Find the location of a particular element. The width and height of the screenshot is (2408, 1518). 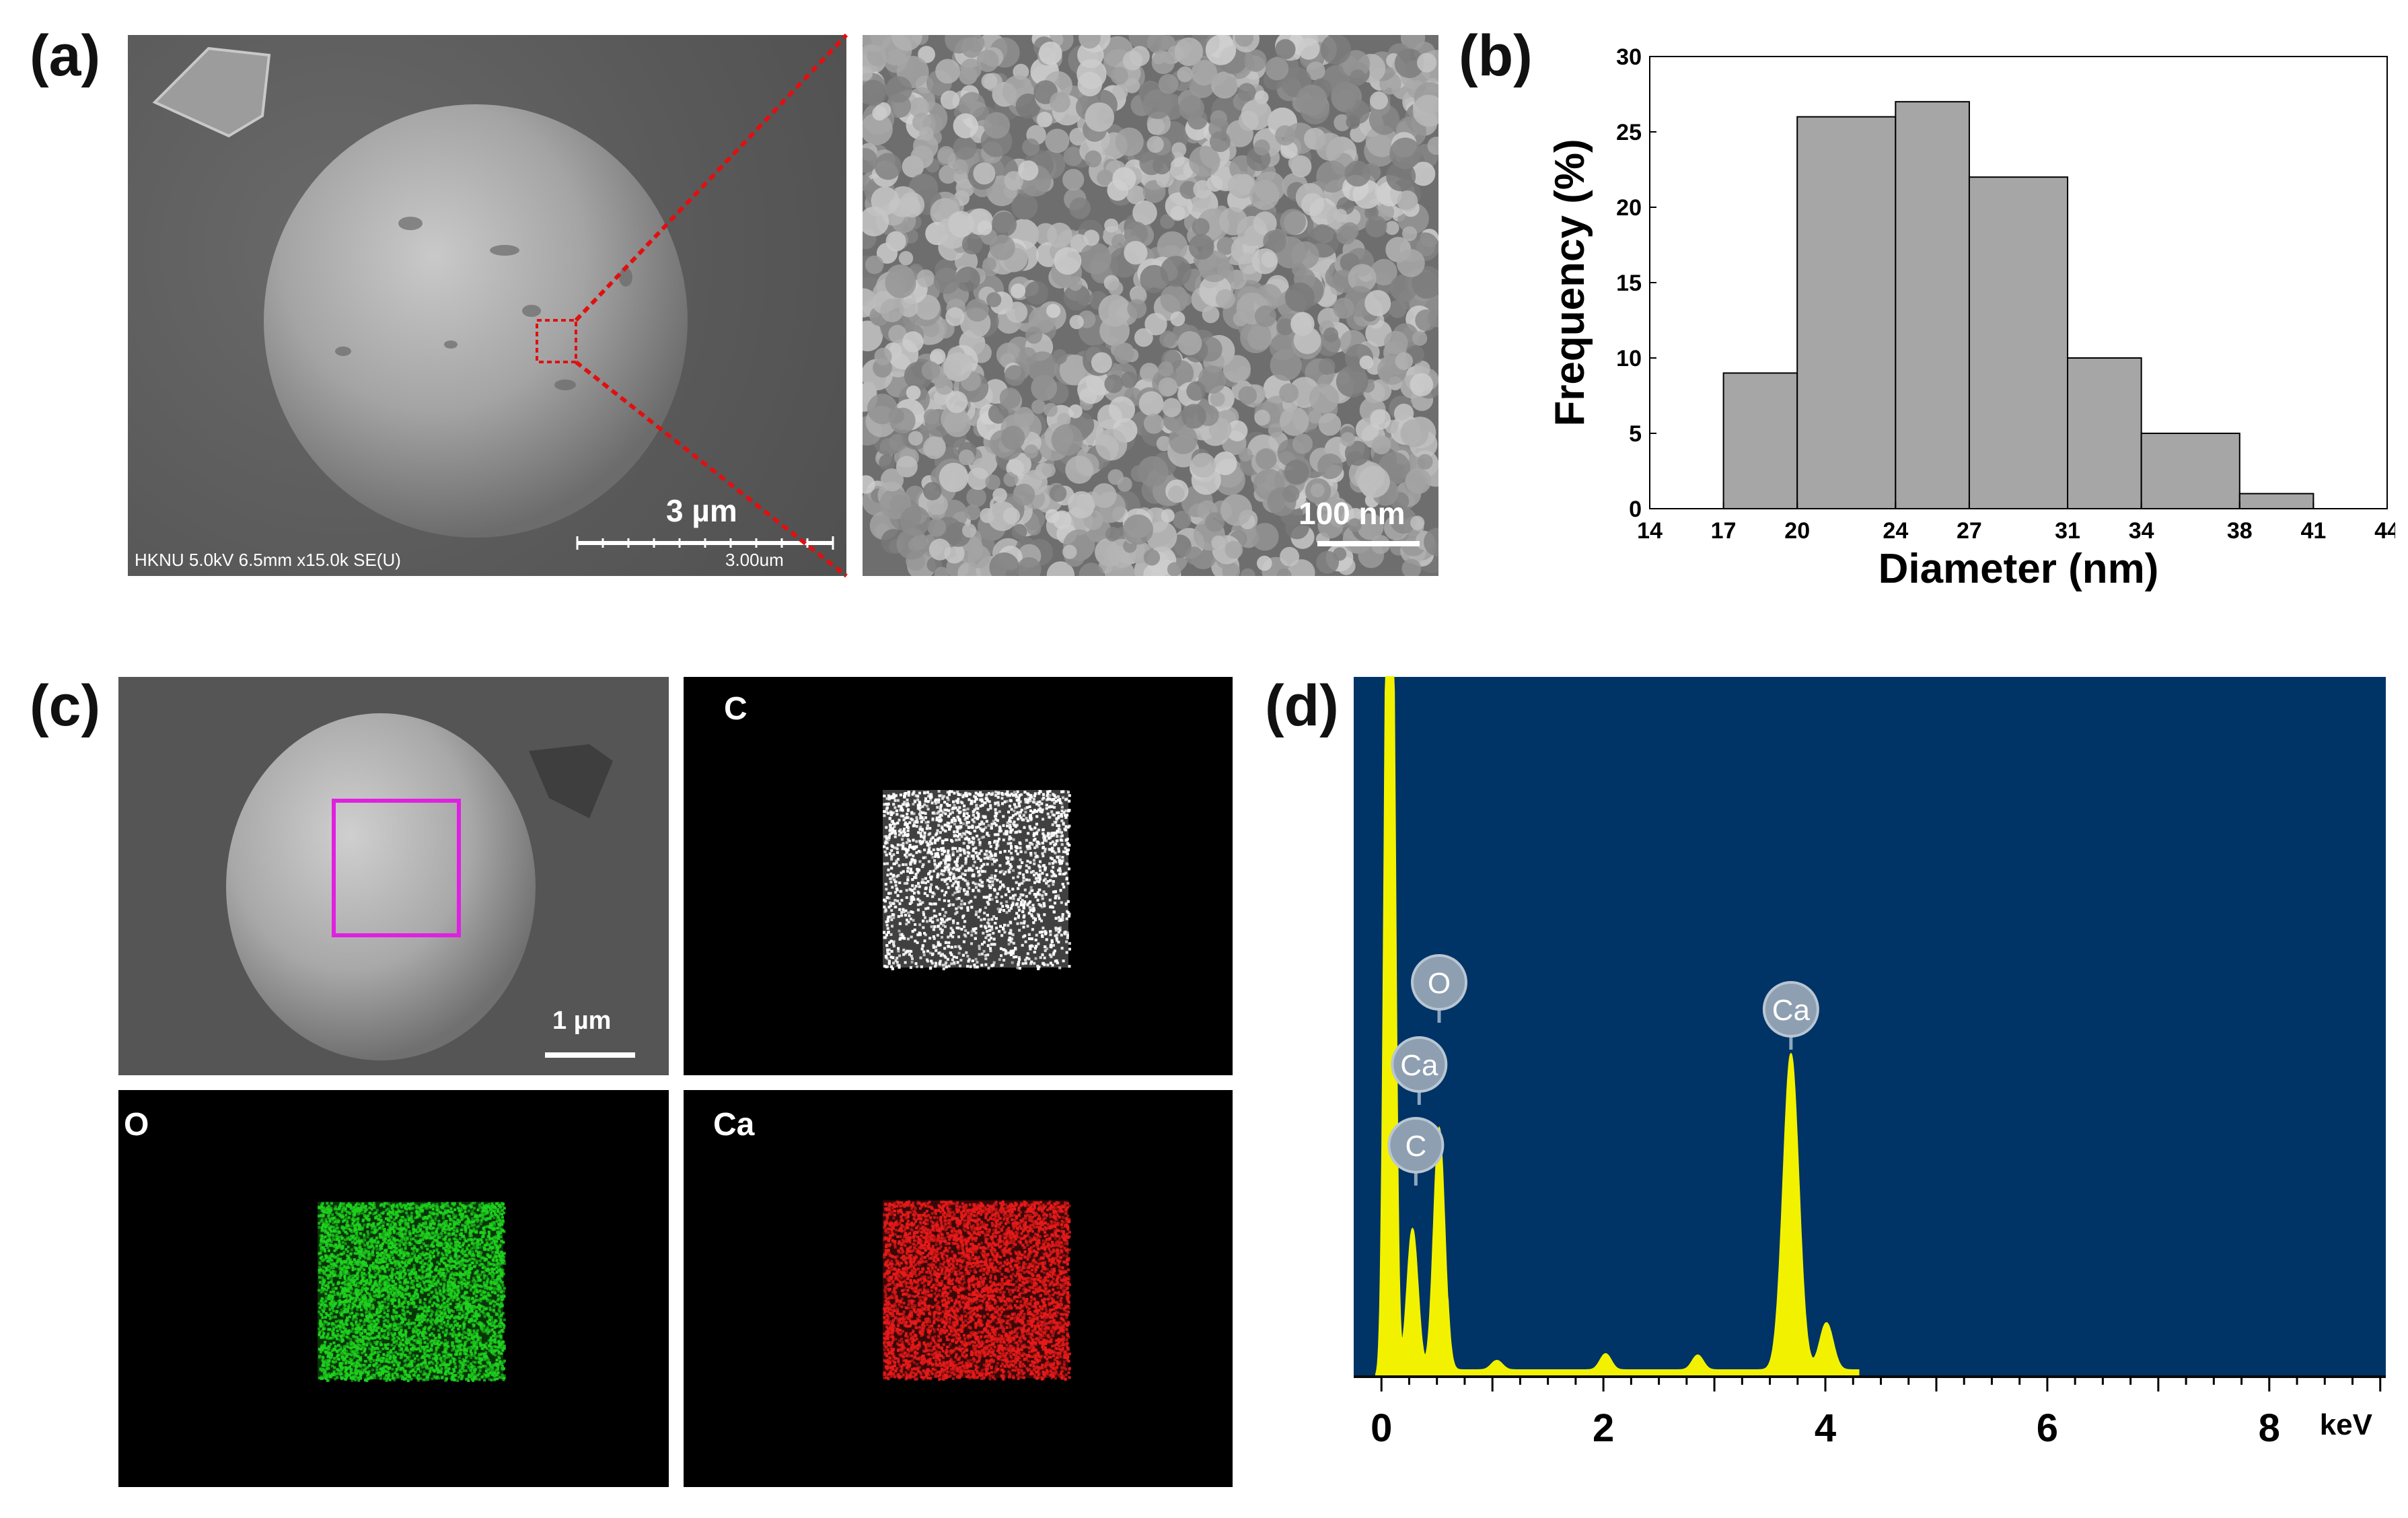

y-tick-label: 20 is located at coordinates (1629, 208).